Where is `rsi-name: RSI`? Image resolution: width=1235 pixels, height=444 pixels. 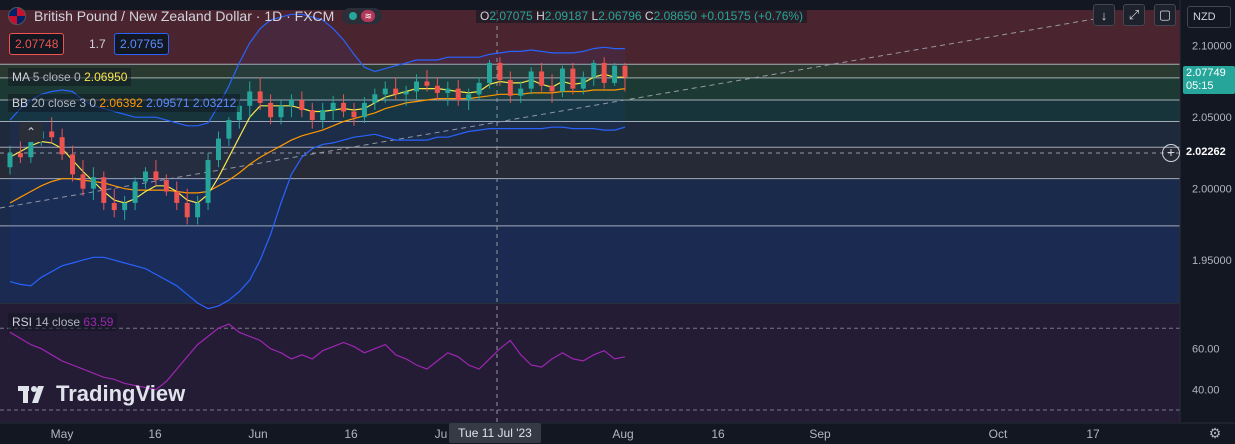 rsi-name: RSI is located at coordinates (22, 322).